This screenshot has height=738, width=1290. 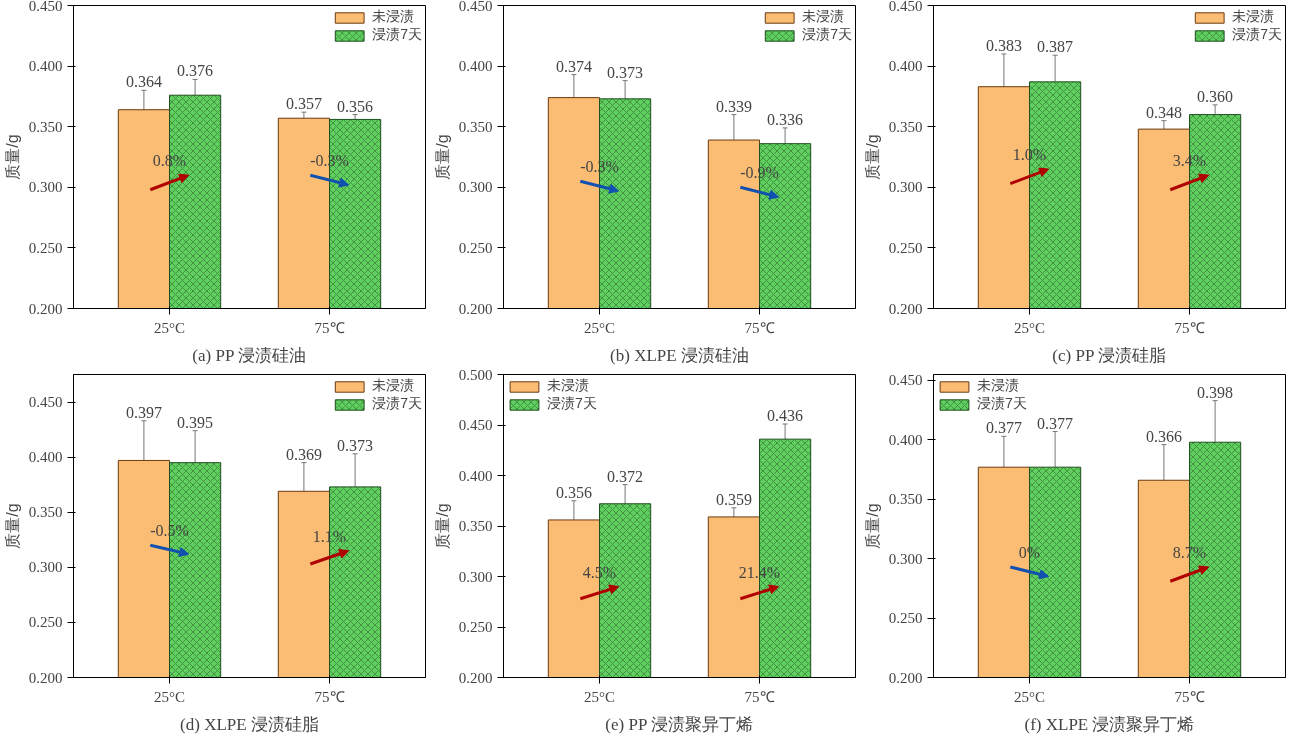 What do you see at coordinates (1215, 392) in the screenshot?
I see `data-label: 0.398` at bounding box center [1215, 392].